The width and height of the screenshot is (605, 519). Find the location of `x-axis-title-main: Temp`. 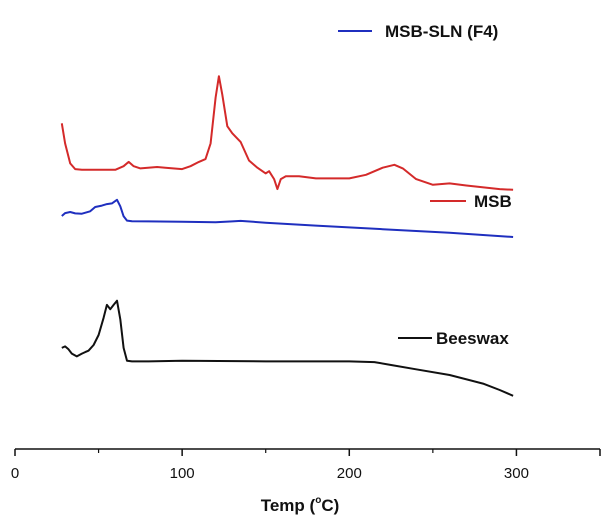

x-axis-title-main: Temp is located at coordinates (283, 505).